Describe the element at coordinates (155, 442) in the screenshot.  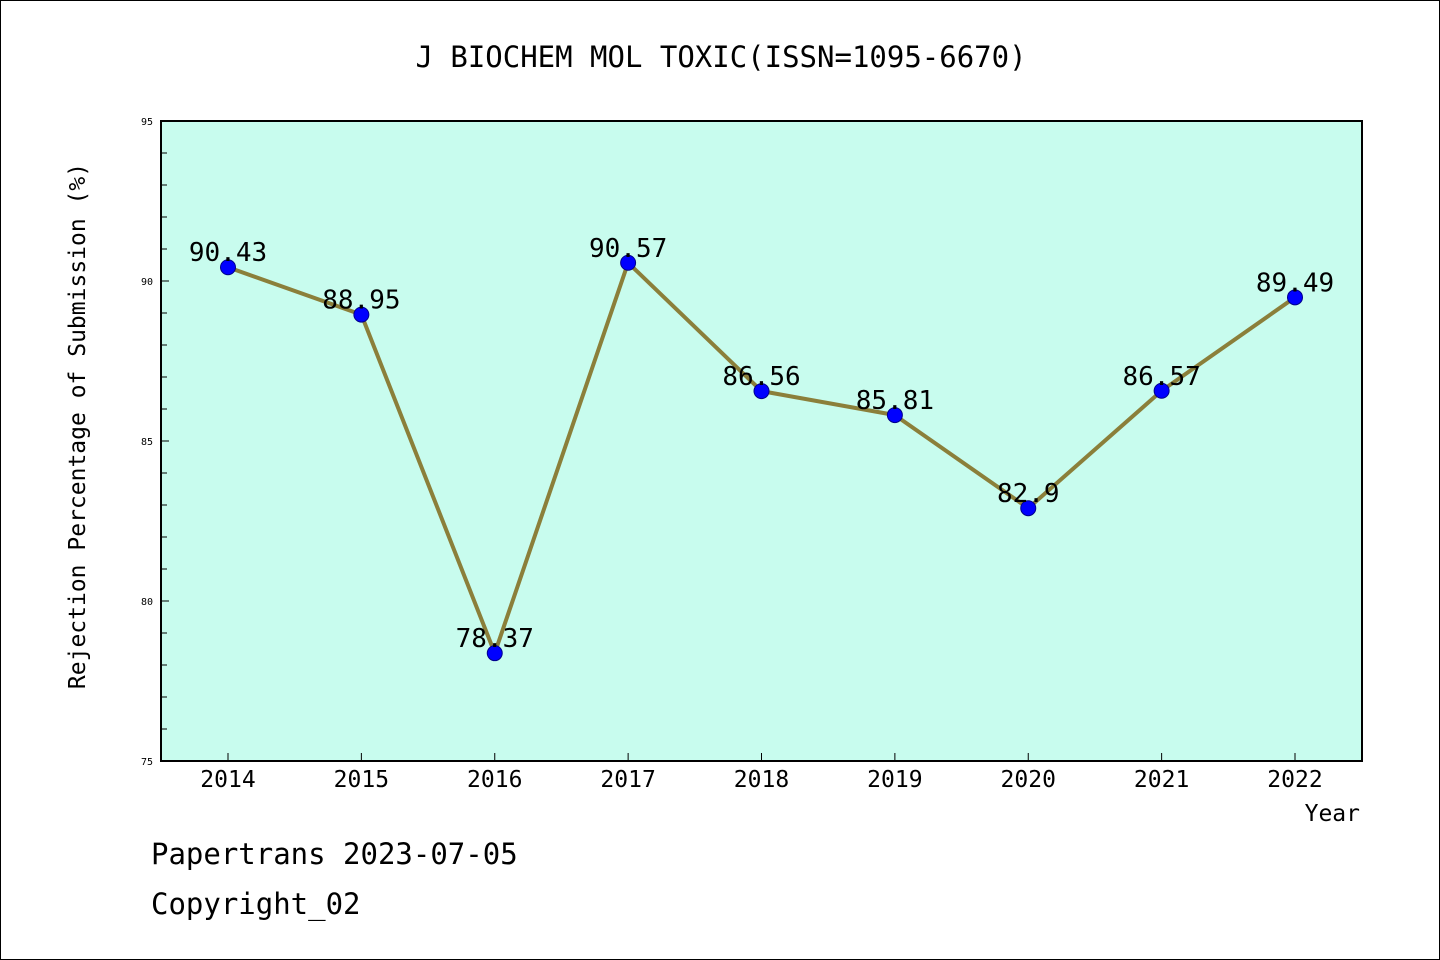
I see `y-axis: 75 80 85 90 95` at that location.